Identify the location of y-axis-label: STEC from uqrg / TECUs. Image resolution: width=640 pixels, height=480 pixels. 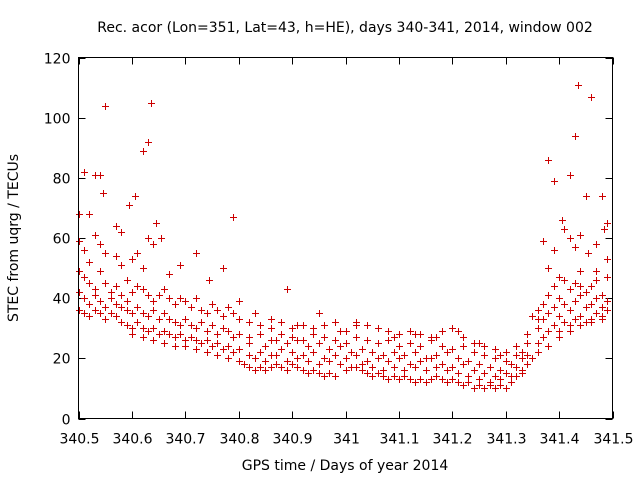
(14, 238).